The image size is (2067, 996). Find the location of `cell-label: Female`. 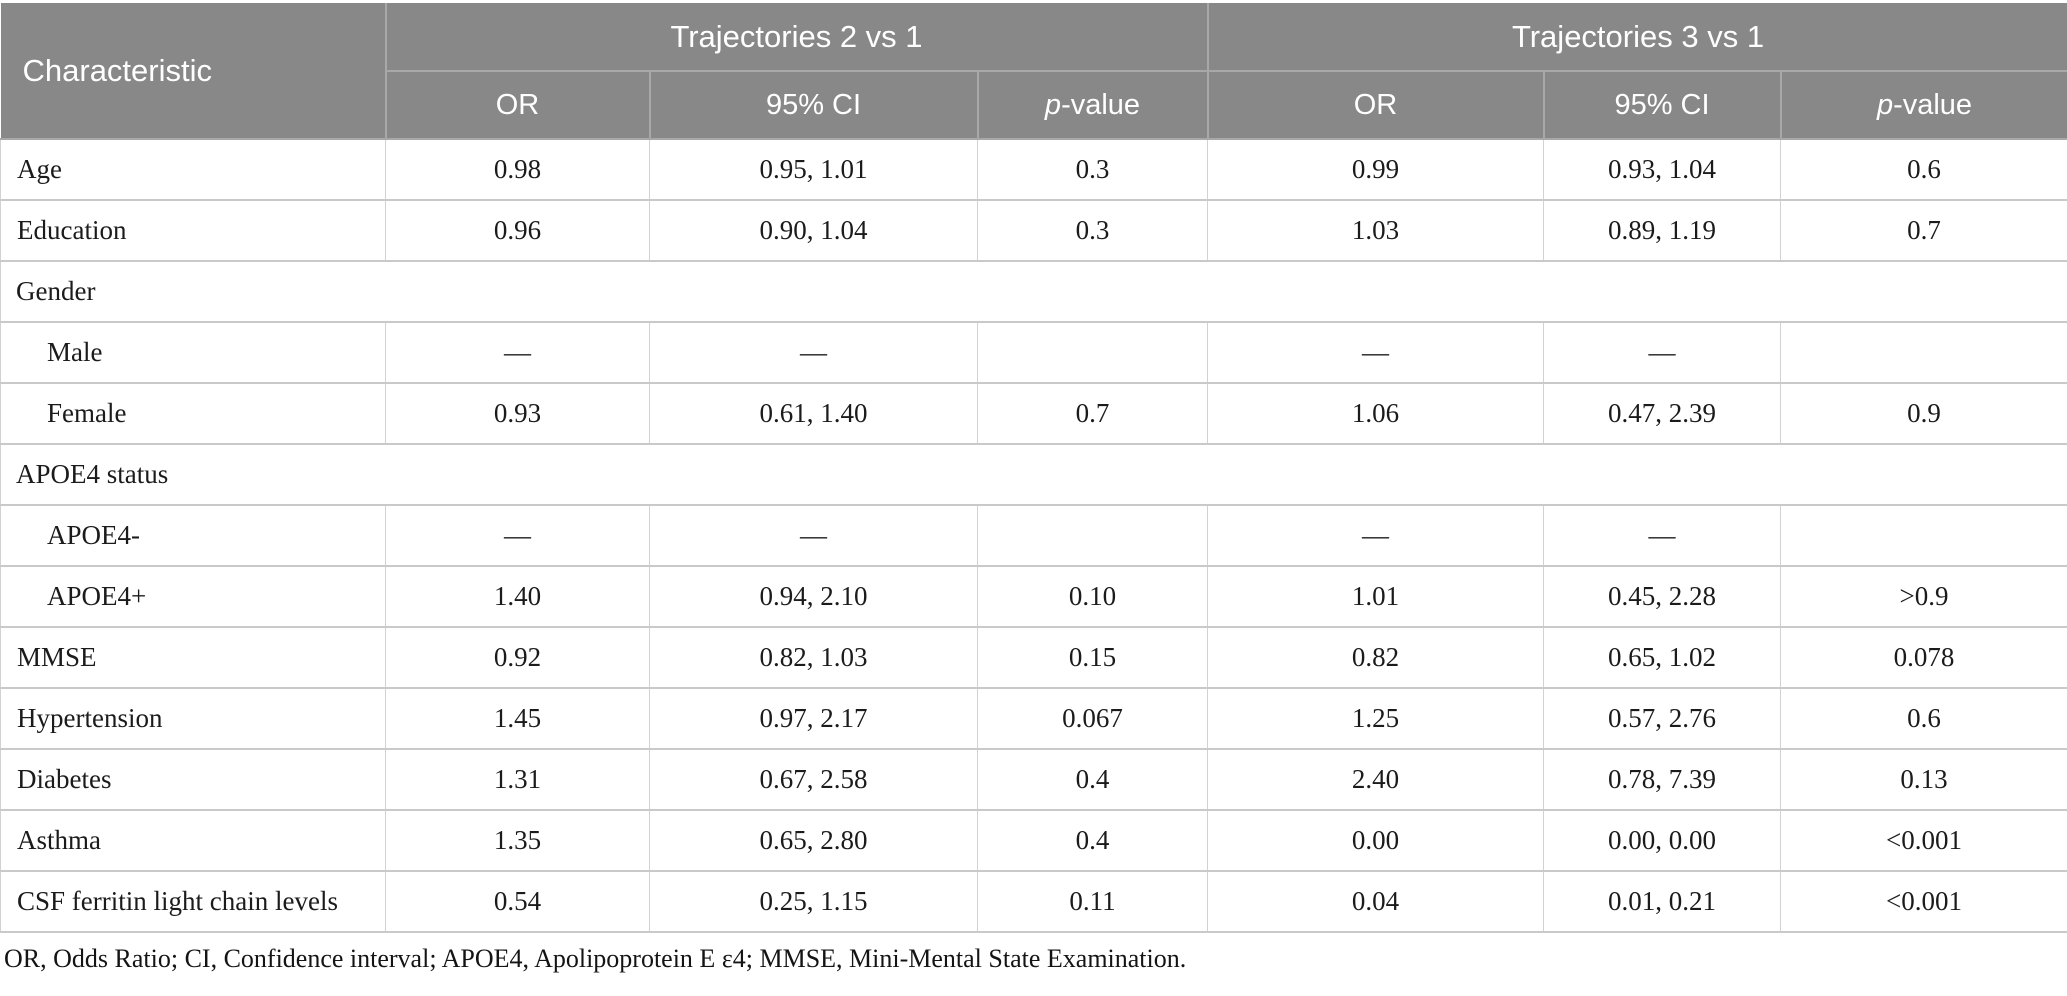

cell-label: Female is located at coordinates (193, 413).